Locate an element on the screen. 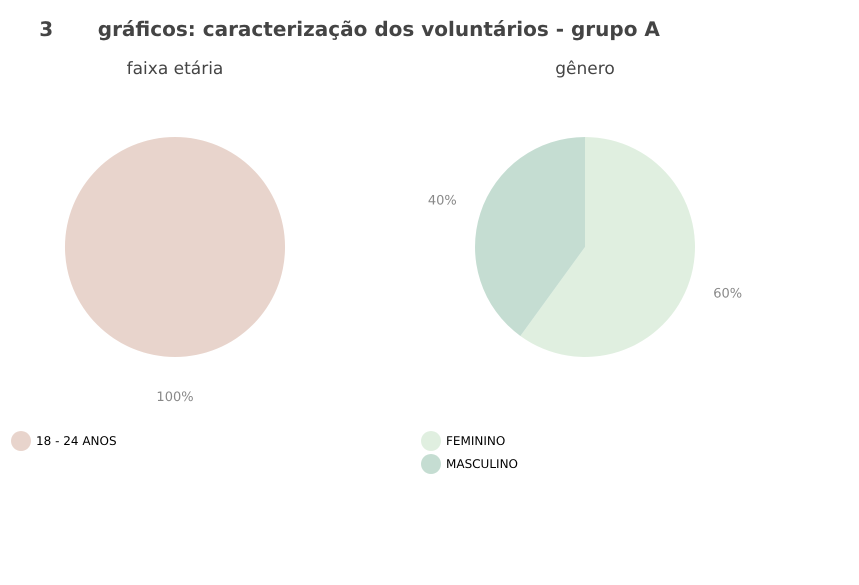 The image size is (859, 585). text: gráficos: caracterização dos voluntários - grupo A is located at coordinates (379, 29).